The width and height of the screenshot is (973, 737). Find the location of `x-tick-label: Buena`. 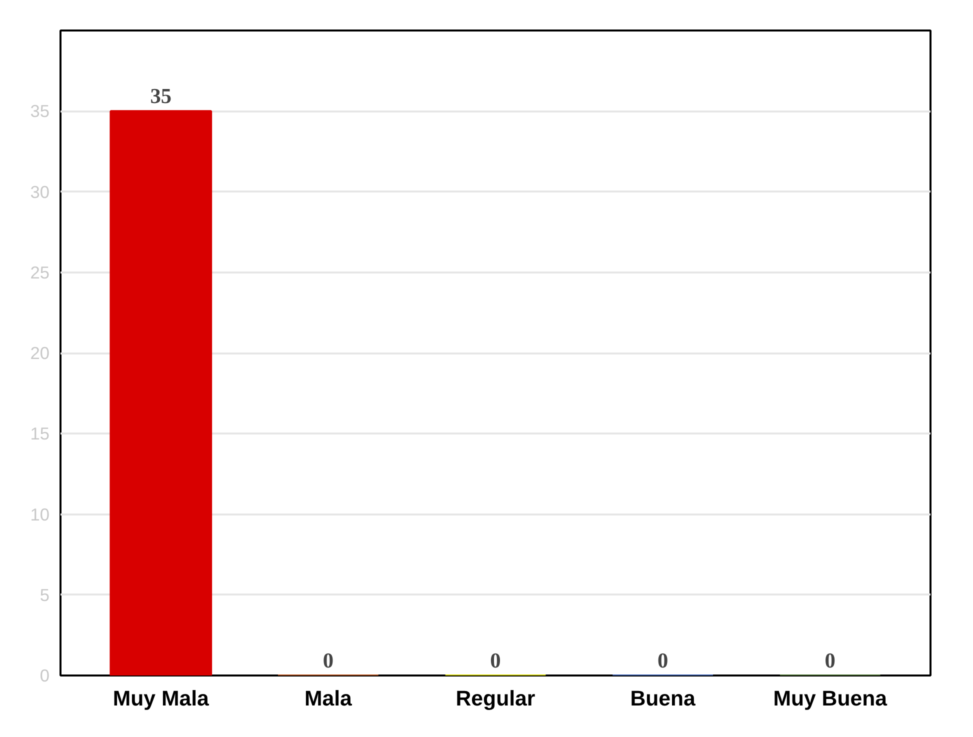

x-tick-label: Buena is located at coordinates (663, 698).